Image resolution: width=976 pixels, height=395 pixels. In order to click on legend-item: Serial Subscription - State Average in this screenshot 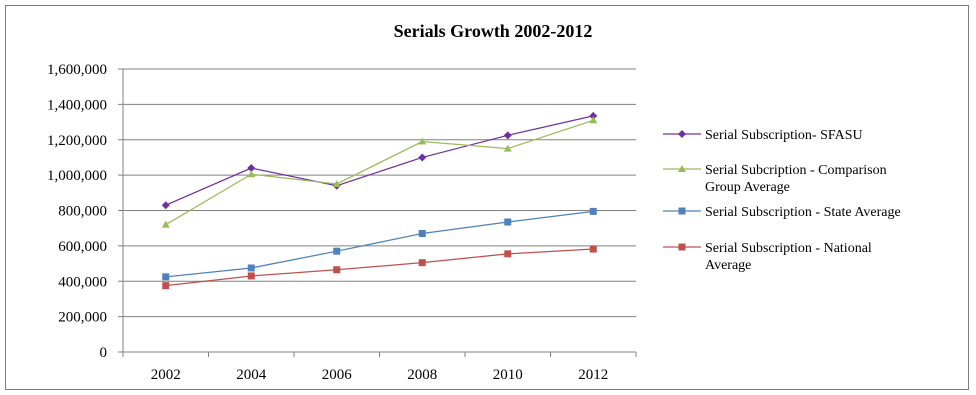, I will do `click(782, 212)`.